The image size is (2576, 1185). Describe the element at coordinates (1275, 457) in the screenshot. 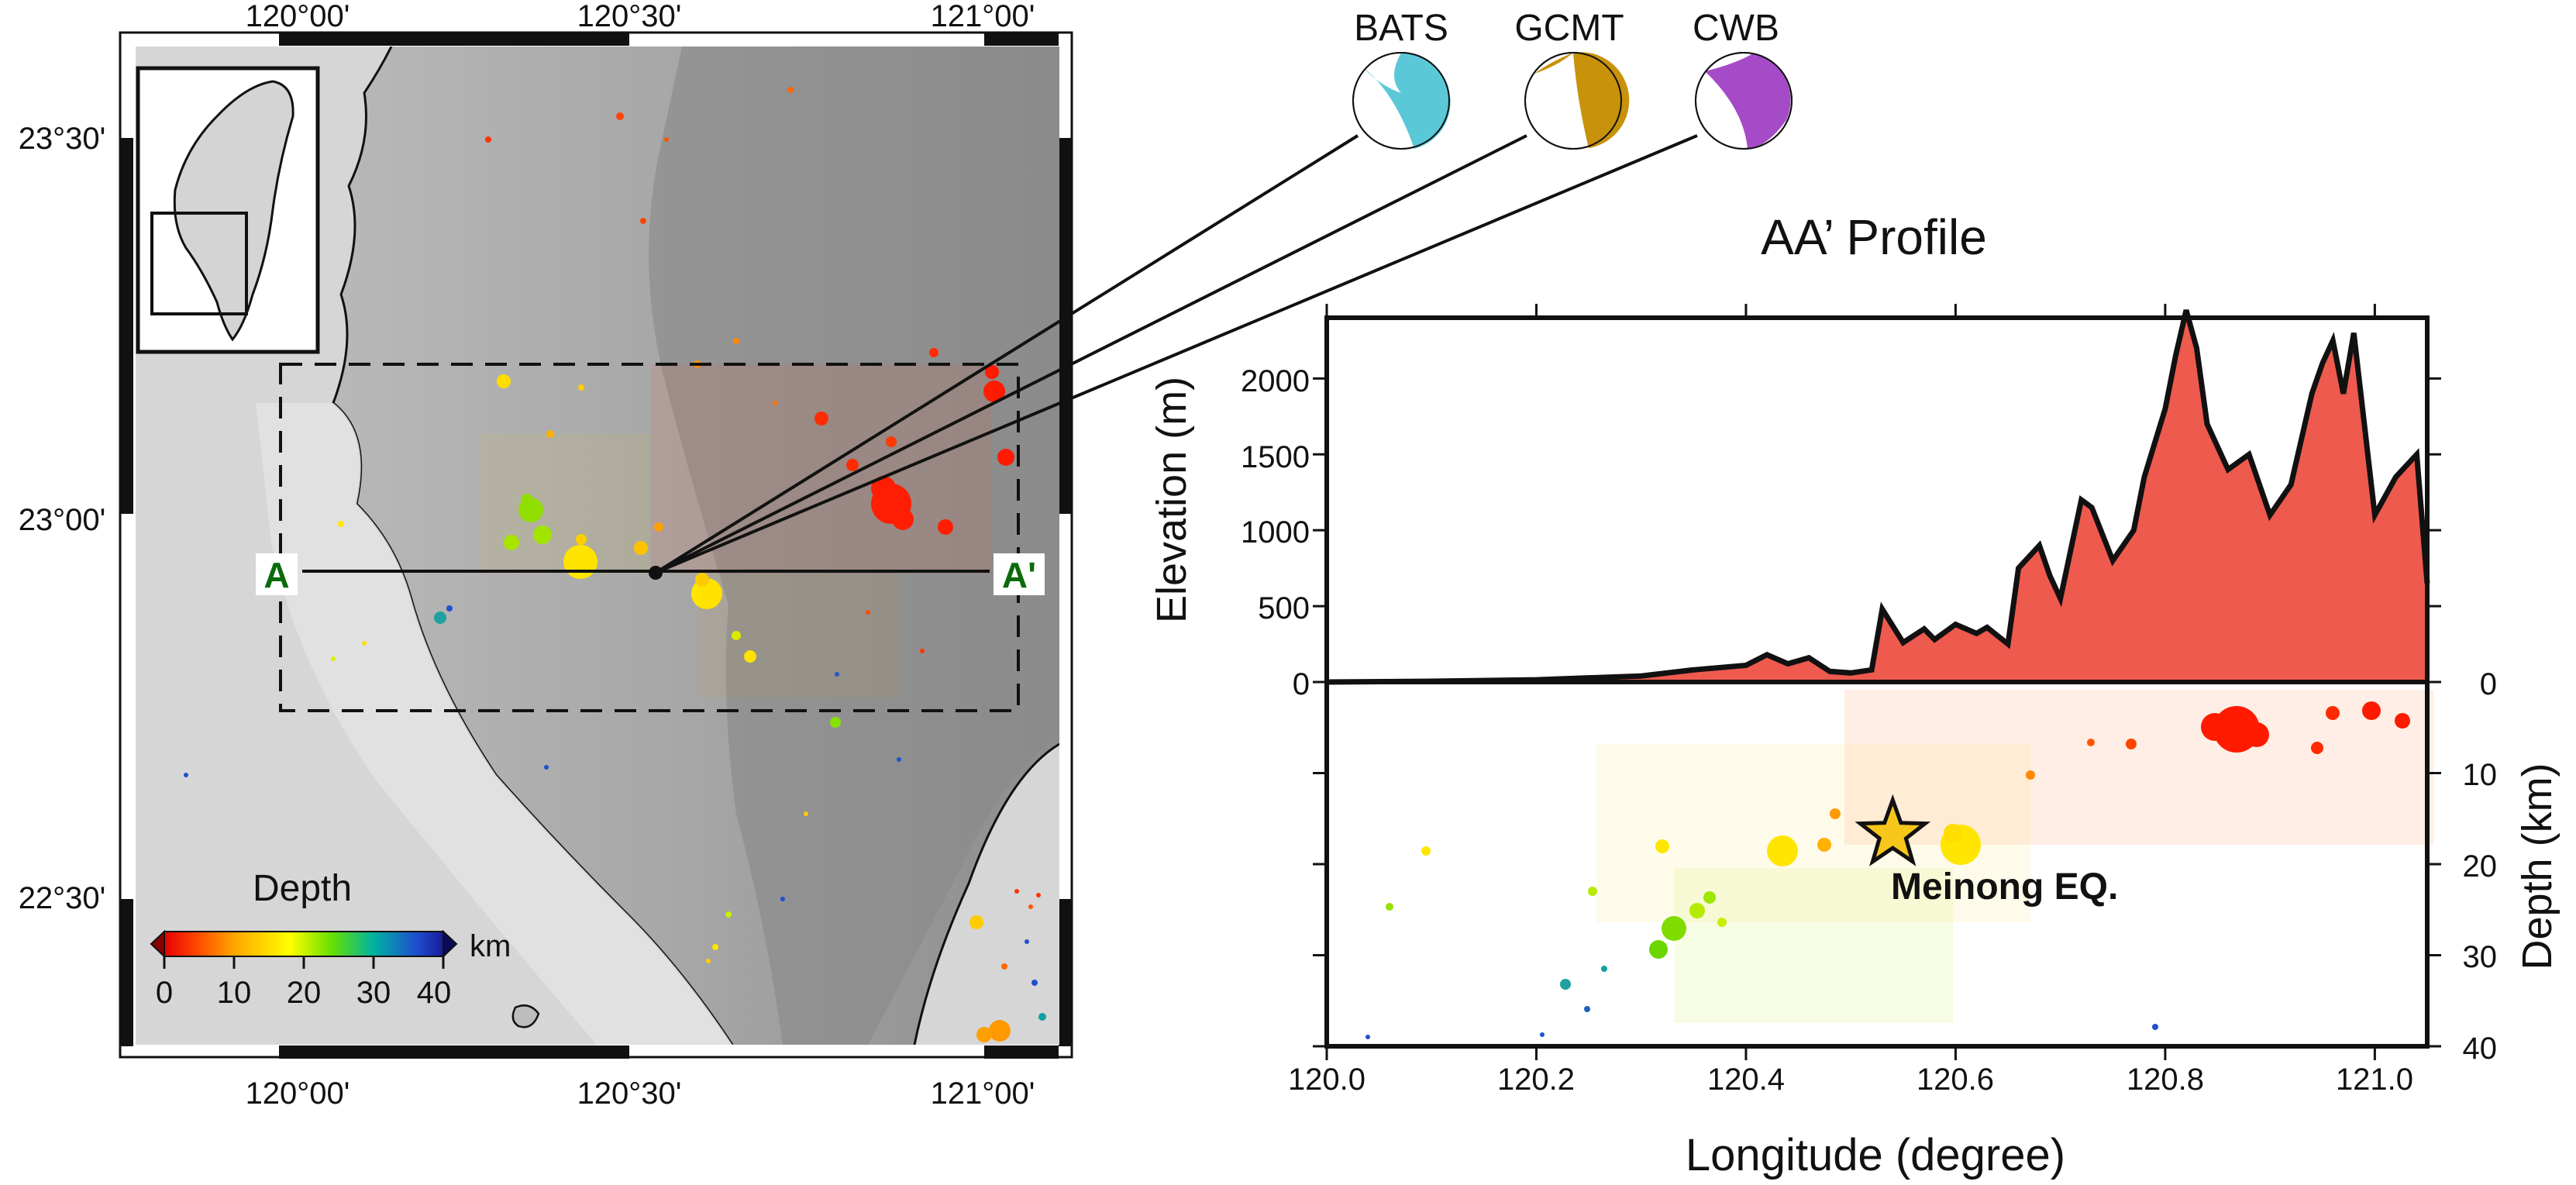

I see `elevation-tick-label: 1500` at that location.